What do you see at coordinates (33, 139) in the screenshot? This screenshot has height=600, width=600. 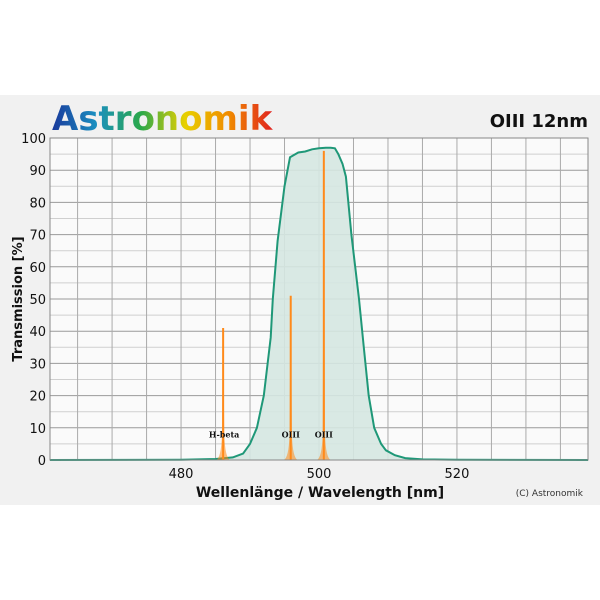 I see `y-tick-label: 100` at bounding box center [33, 139].